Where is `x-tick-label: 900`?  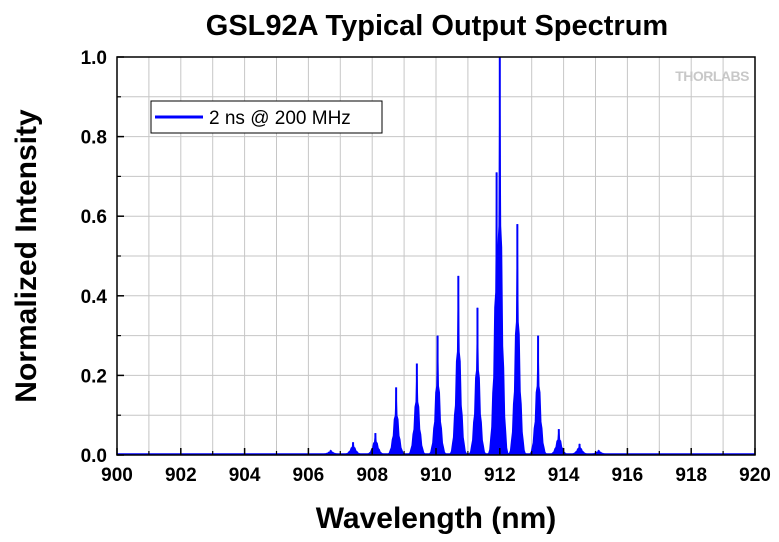
x-tick-label: 900 is located at coordinates (117, 475).